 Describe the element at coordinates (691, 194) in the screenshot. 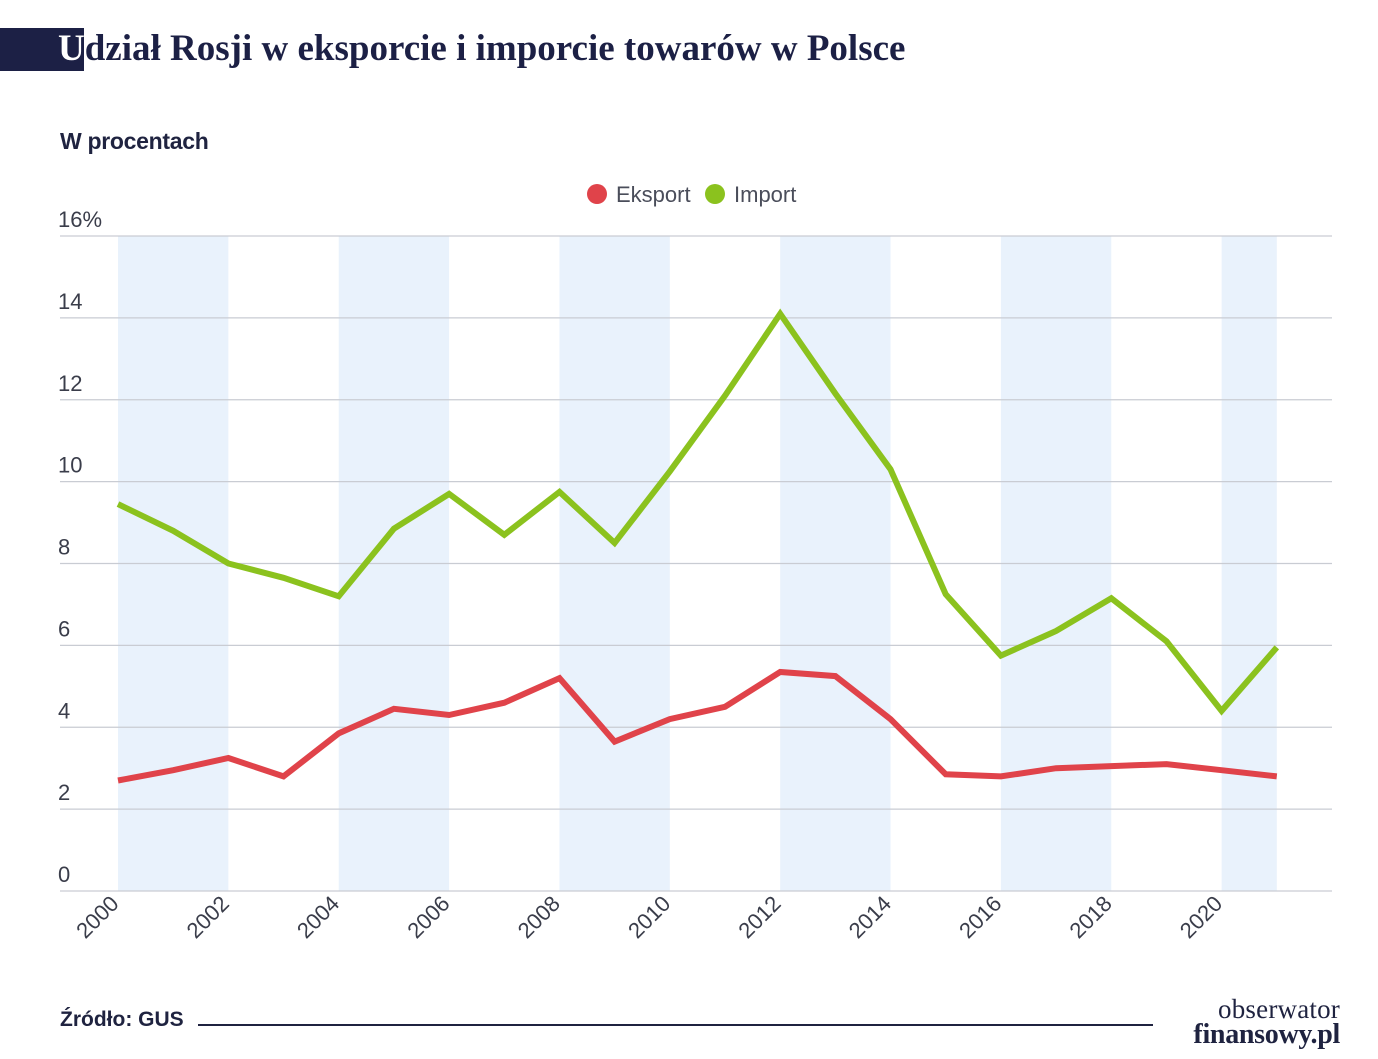

I see `legend: Eksport Import` at that location.